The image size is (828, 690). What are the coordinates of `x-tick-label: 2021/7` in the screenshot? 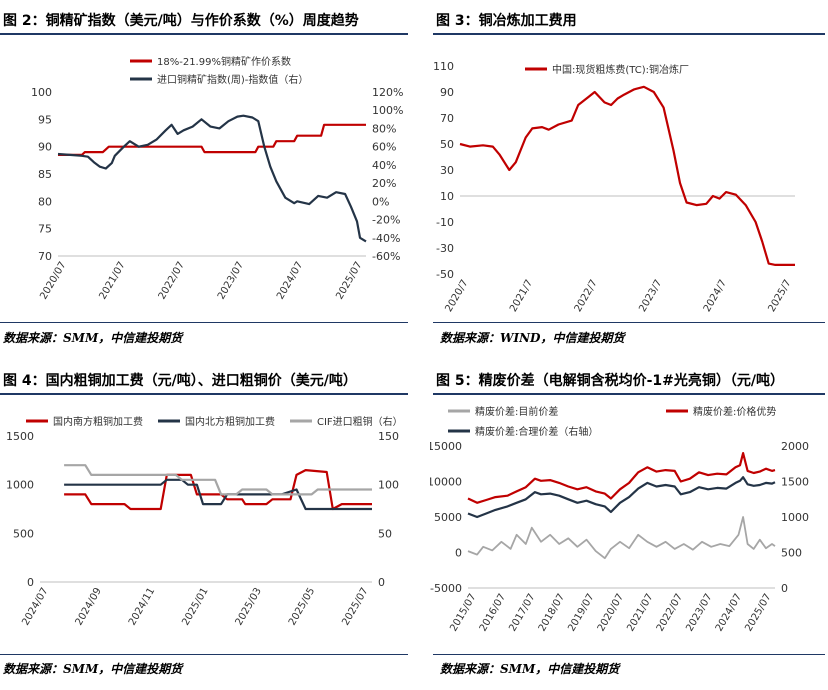 It's located at (521, 296).